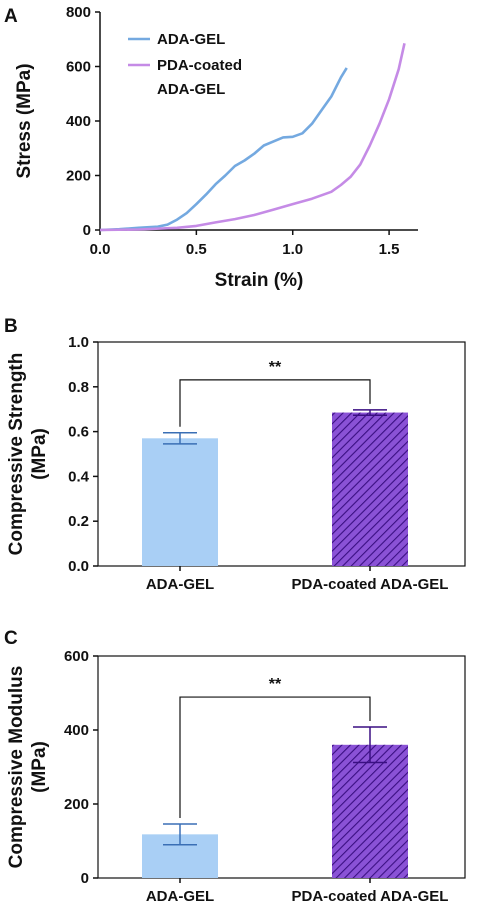 Image resolution: width=477 pixels, height=910 pixels. I want to click on series-line-pda-coated-ada-gel, so click(252, 137).